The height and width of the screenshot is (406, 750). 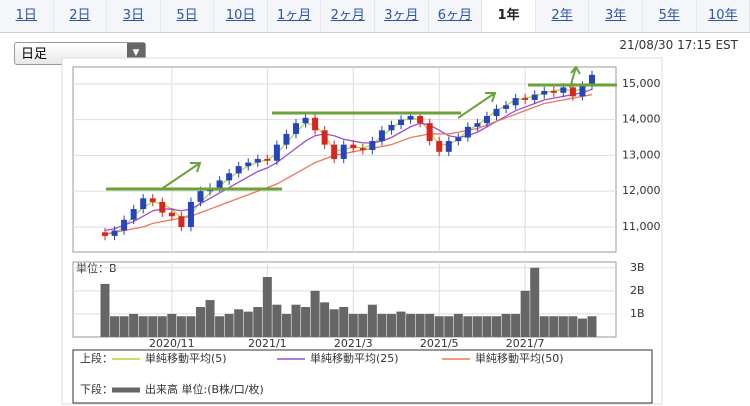 I want to click on period-tab: 1年, so click(x=509, y=16).